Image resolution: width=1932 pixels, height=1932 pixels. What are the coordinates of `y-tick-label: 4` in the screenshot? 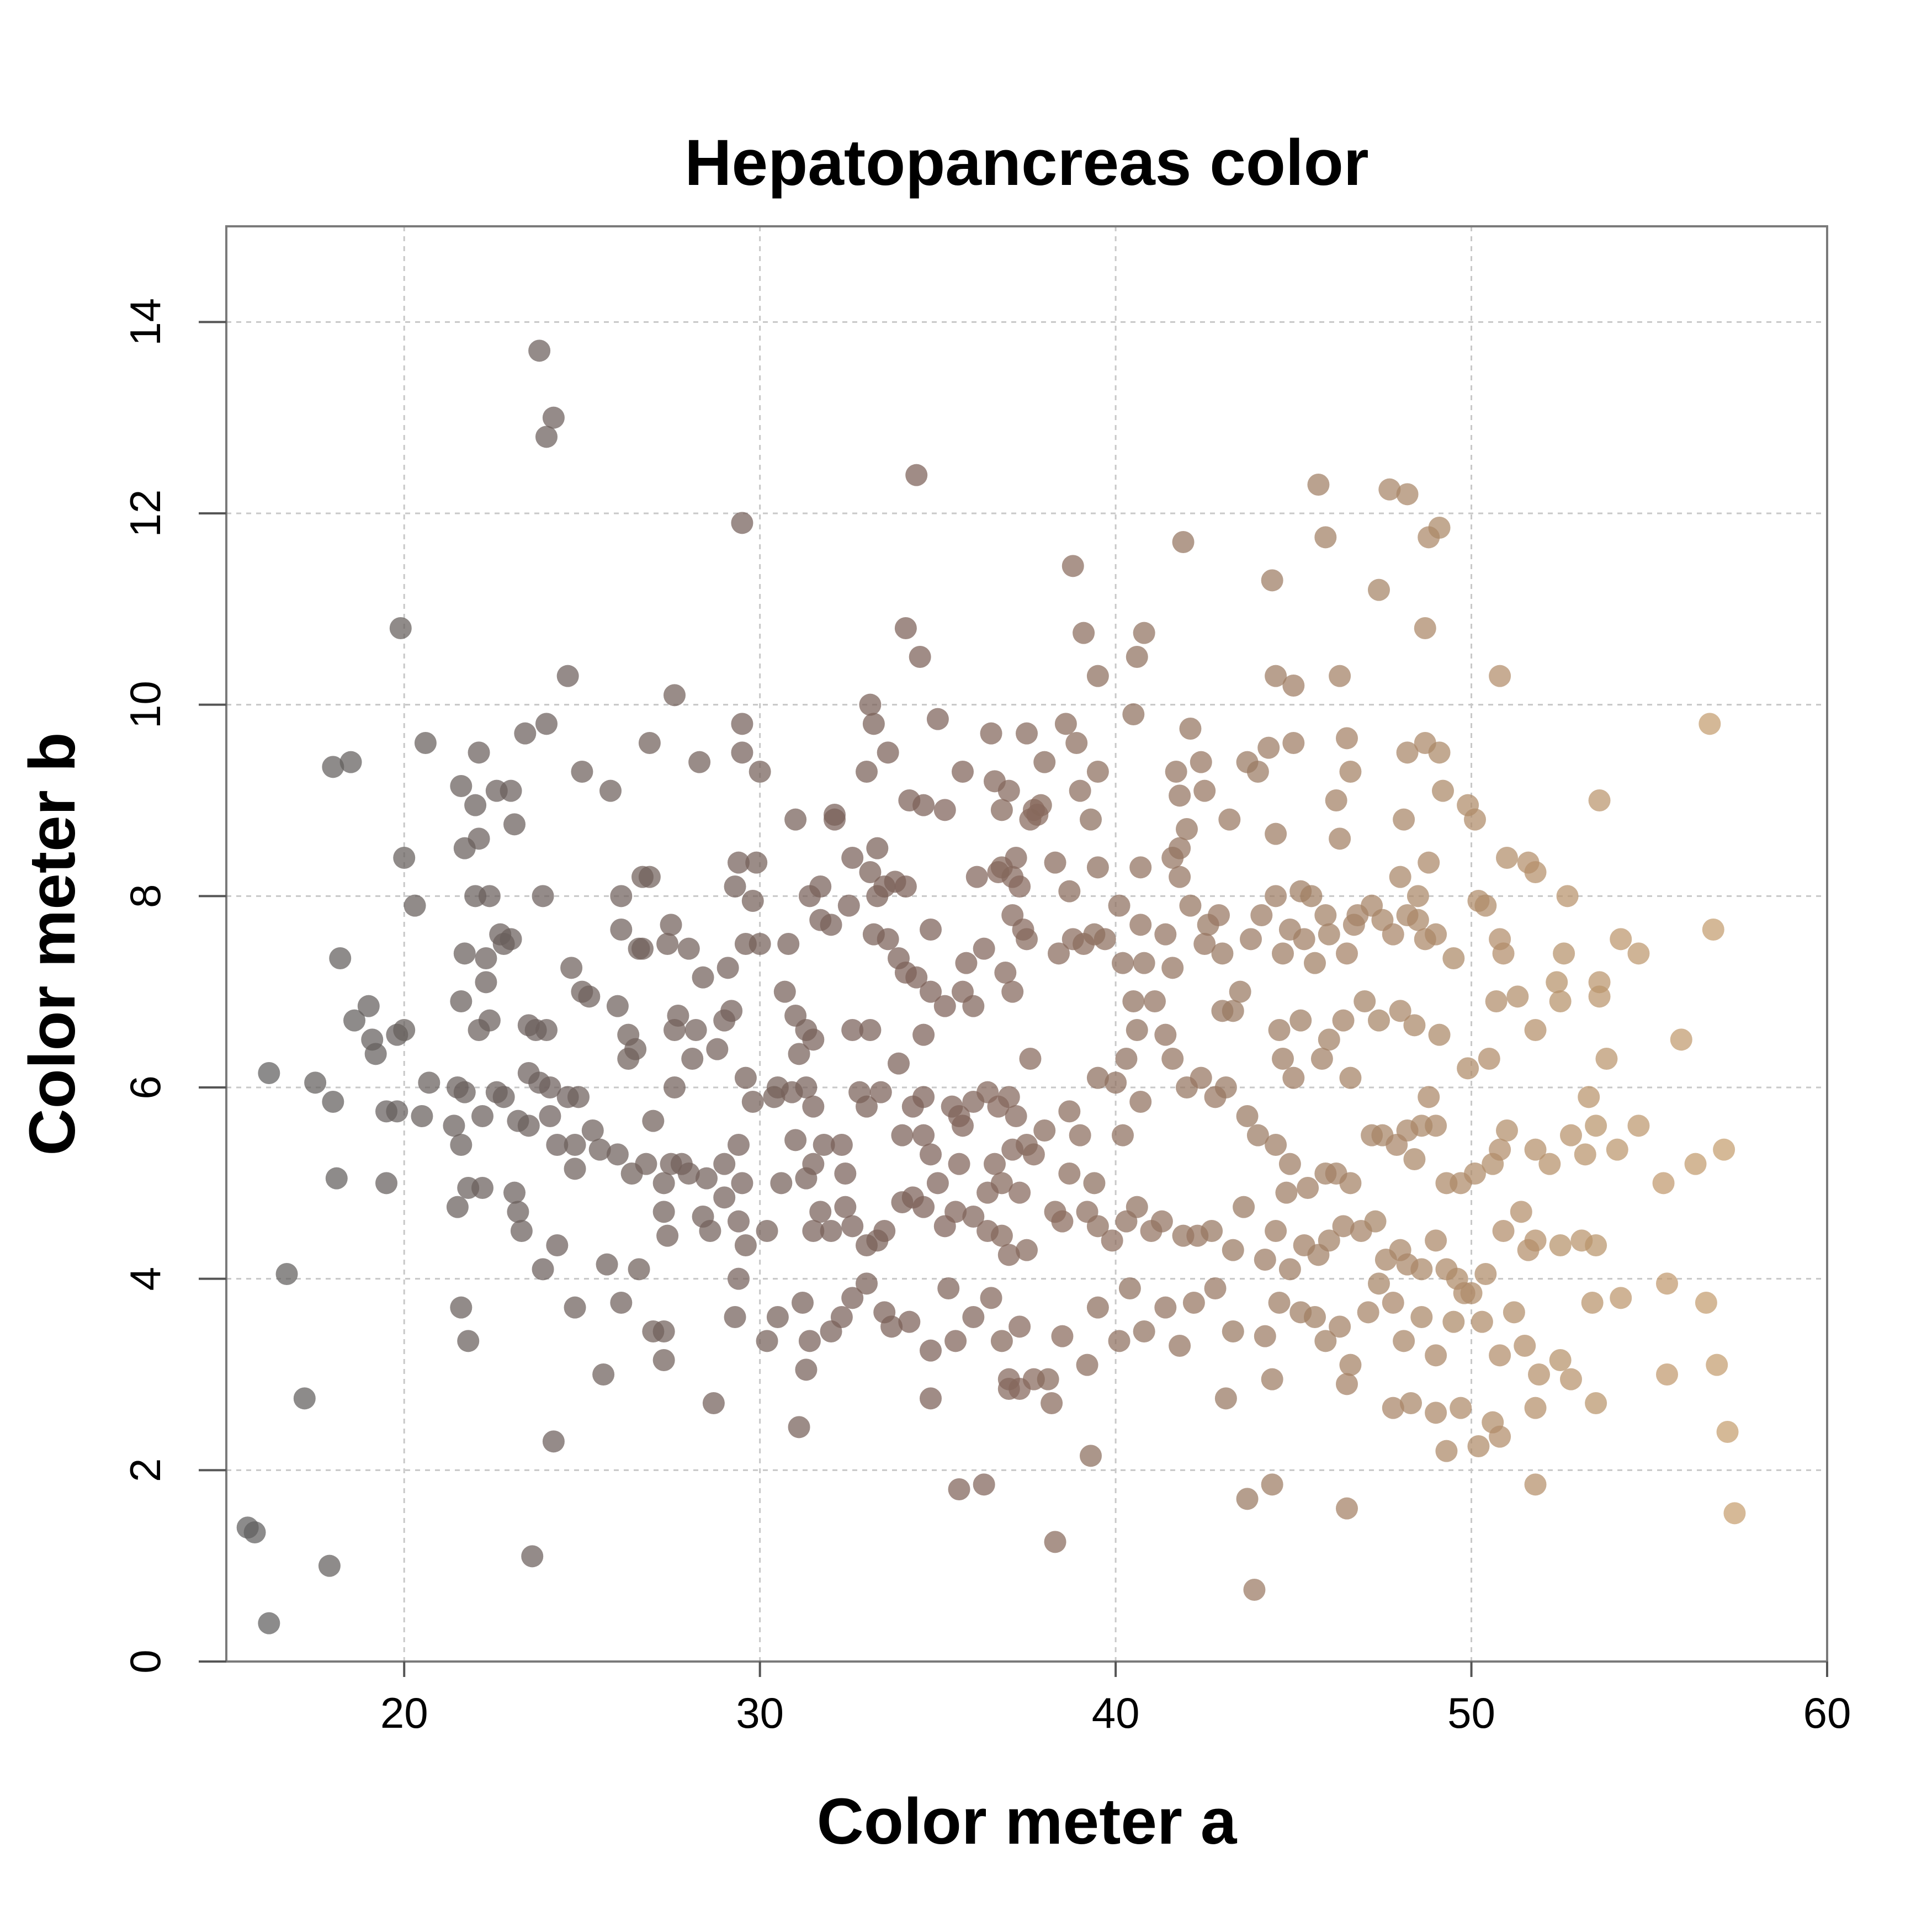 It's located at (145, 1279).